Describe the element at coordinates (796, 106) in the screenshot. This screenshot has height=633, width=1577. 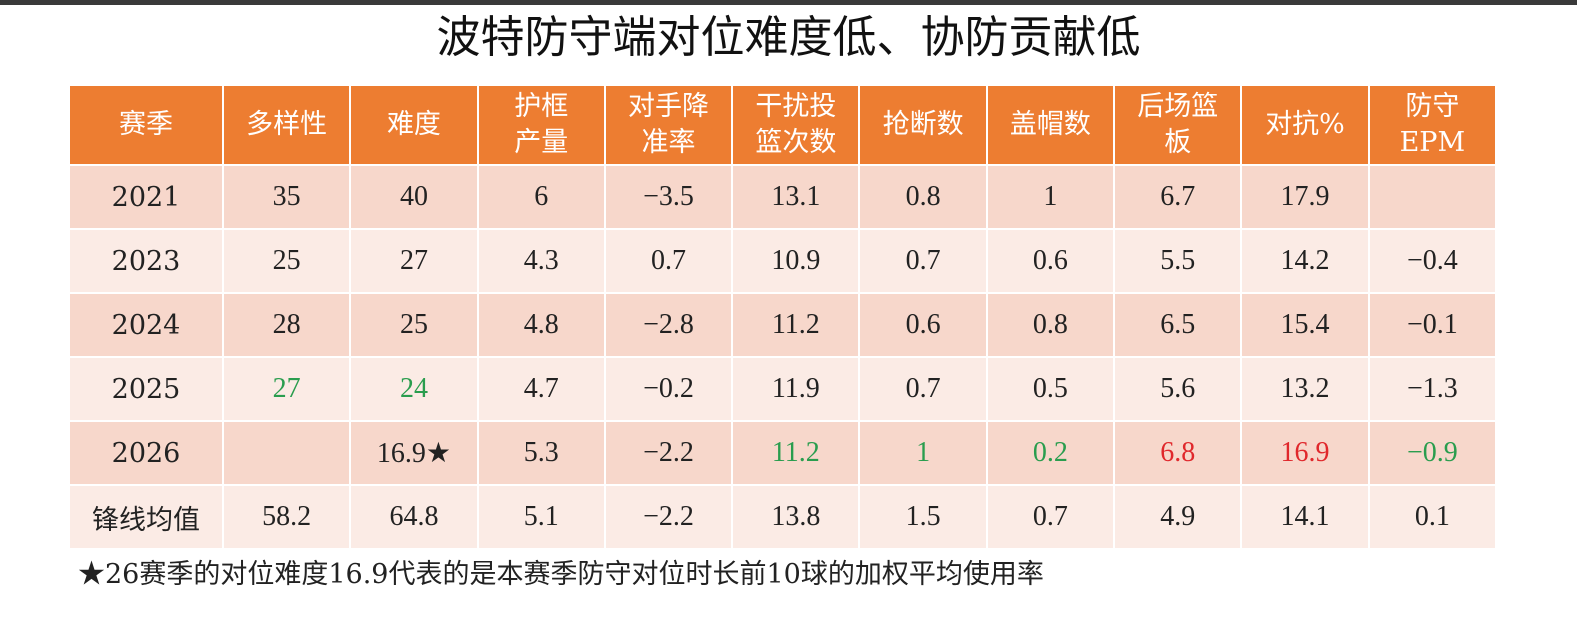
I see `header-line: 干扰投` at that location.